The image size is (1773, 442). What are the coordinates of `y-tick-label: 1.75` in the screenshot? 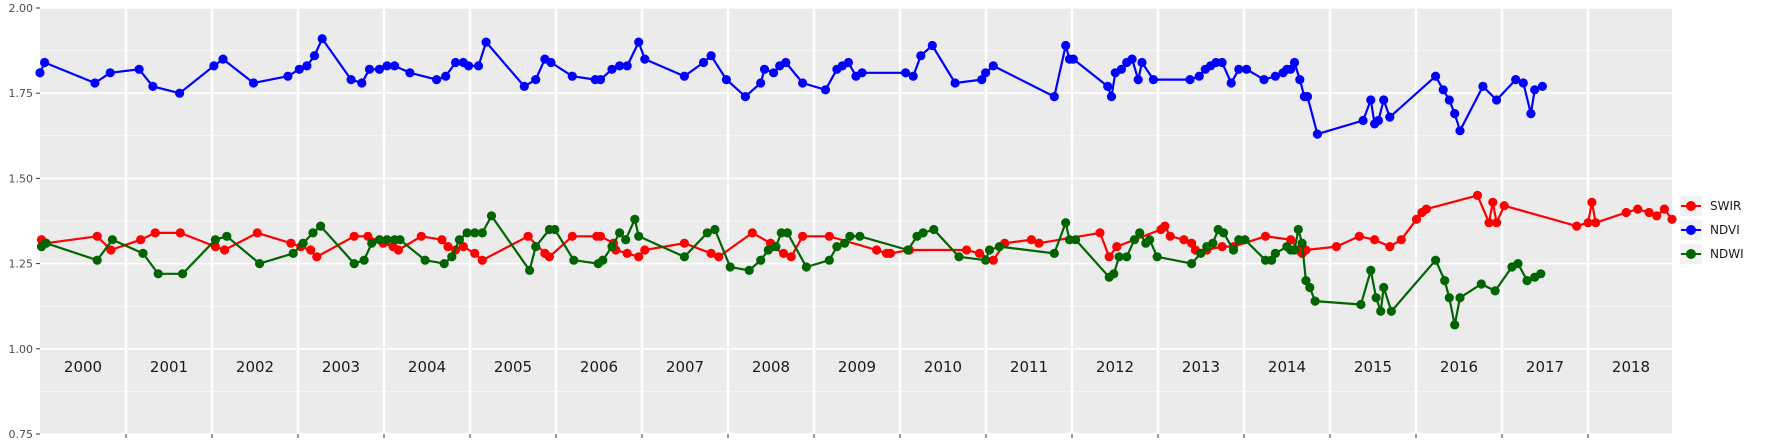 It's located at (21, 93).